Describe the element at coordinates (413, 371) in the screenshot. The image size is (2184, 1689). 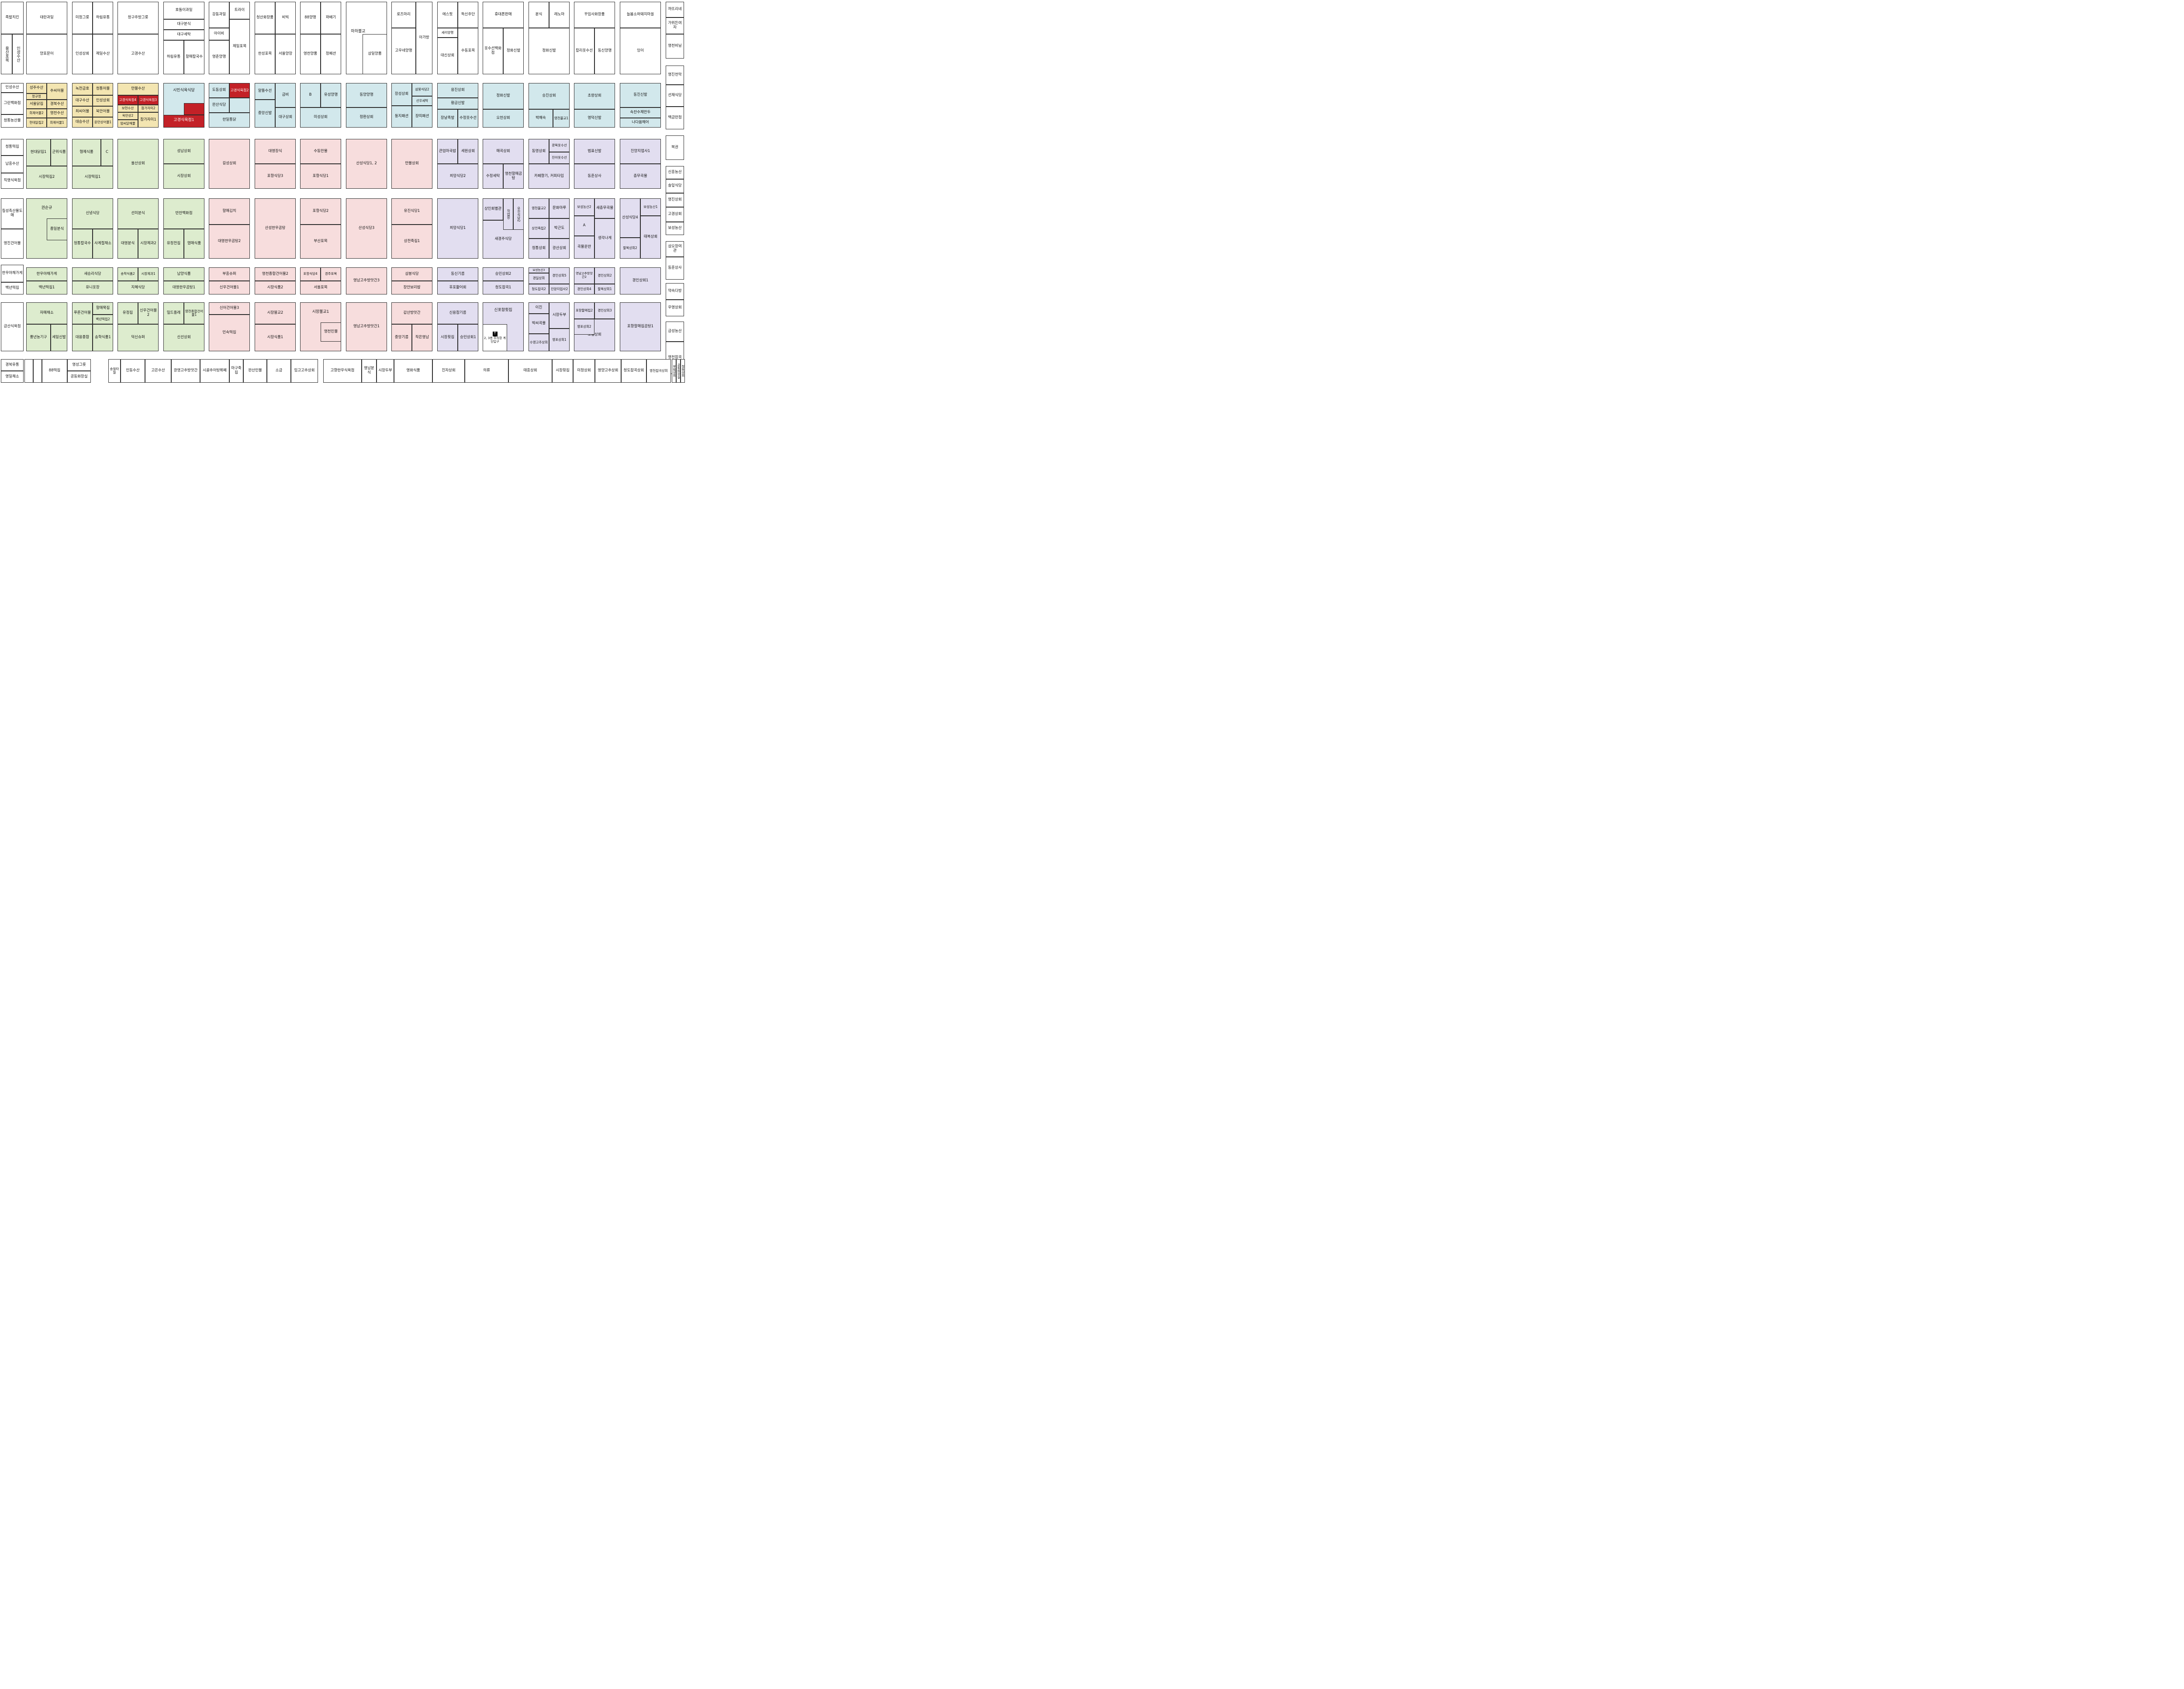
I see `store-cell: 영화식품` at that location.